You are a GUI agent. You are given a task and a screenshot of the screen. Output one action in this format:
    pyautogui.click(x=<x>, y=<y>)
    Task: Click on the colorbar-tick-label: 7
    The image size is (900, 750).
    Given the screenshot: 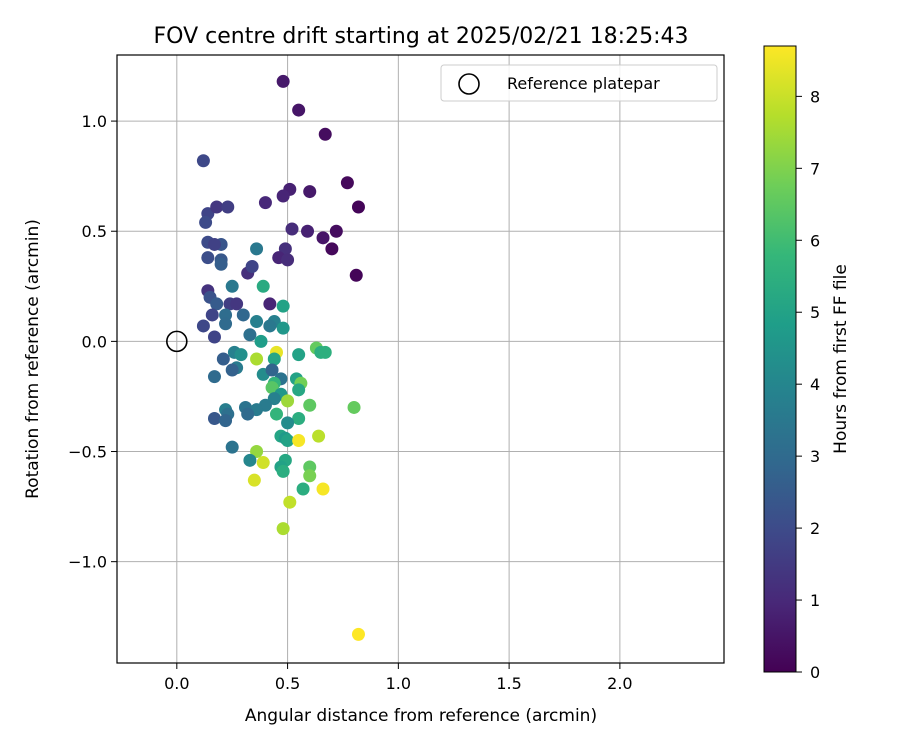 What is the action you would take?
    pyautogui.click(x=815, y=168)
    